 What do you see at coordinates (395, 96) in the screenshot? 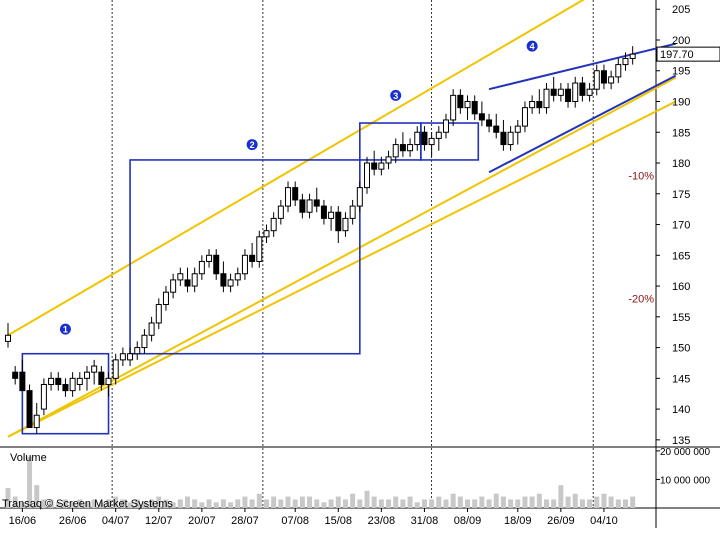
I see `wave-marker-label: 3` at bounding box center [395, 96].